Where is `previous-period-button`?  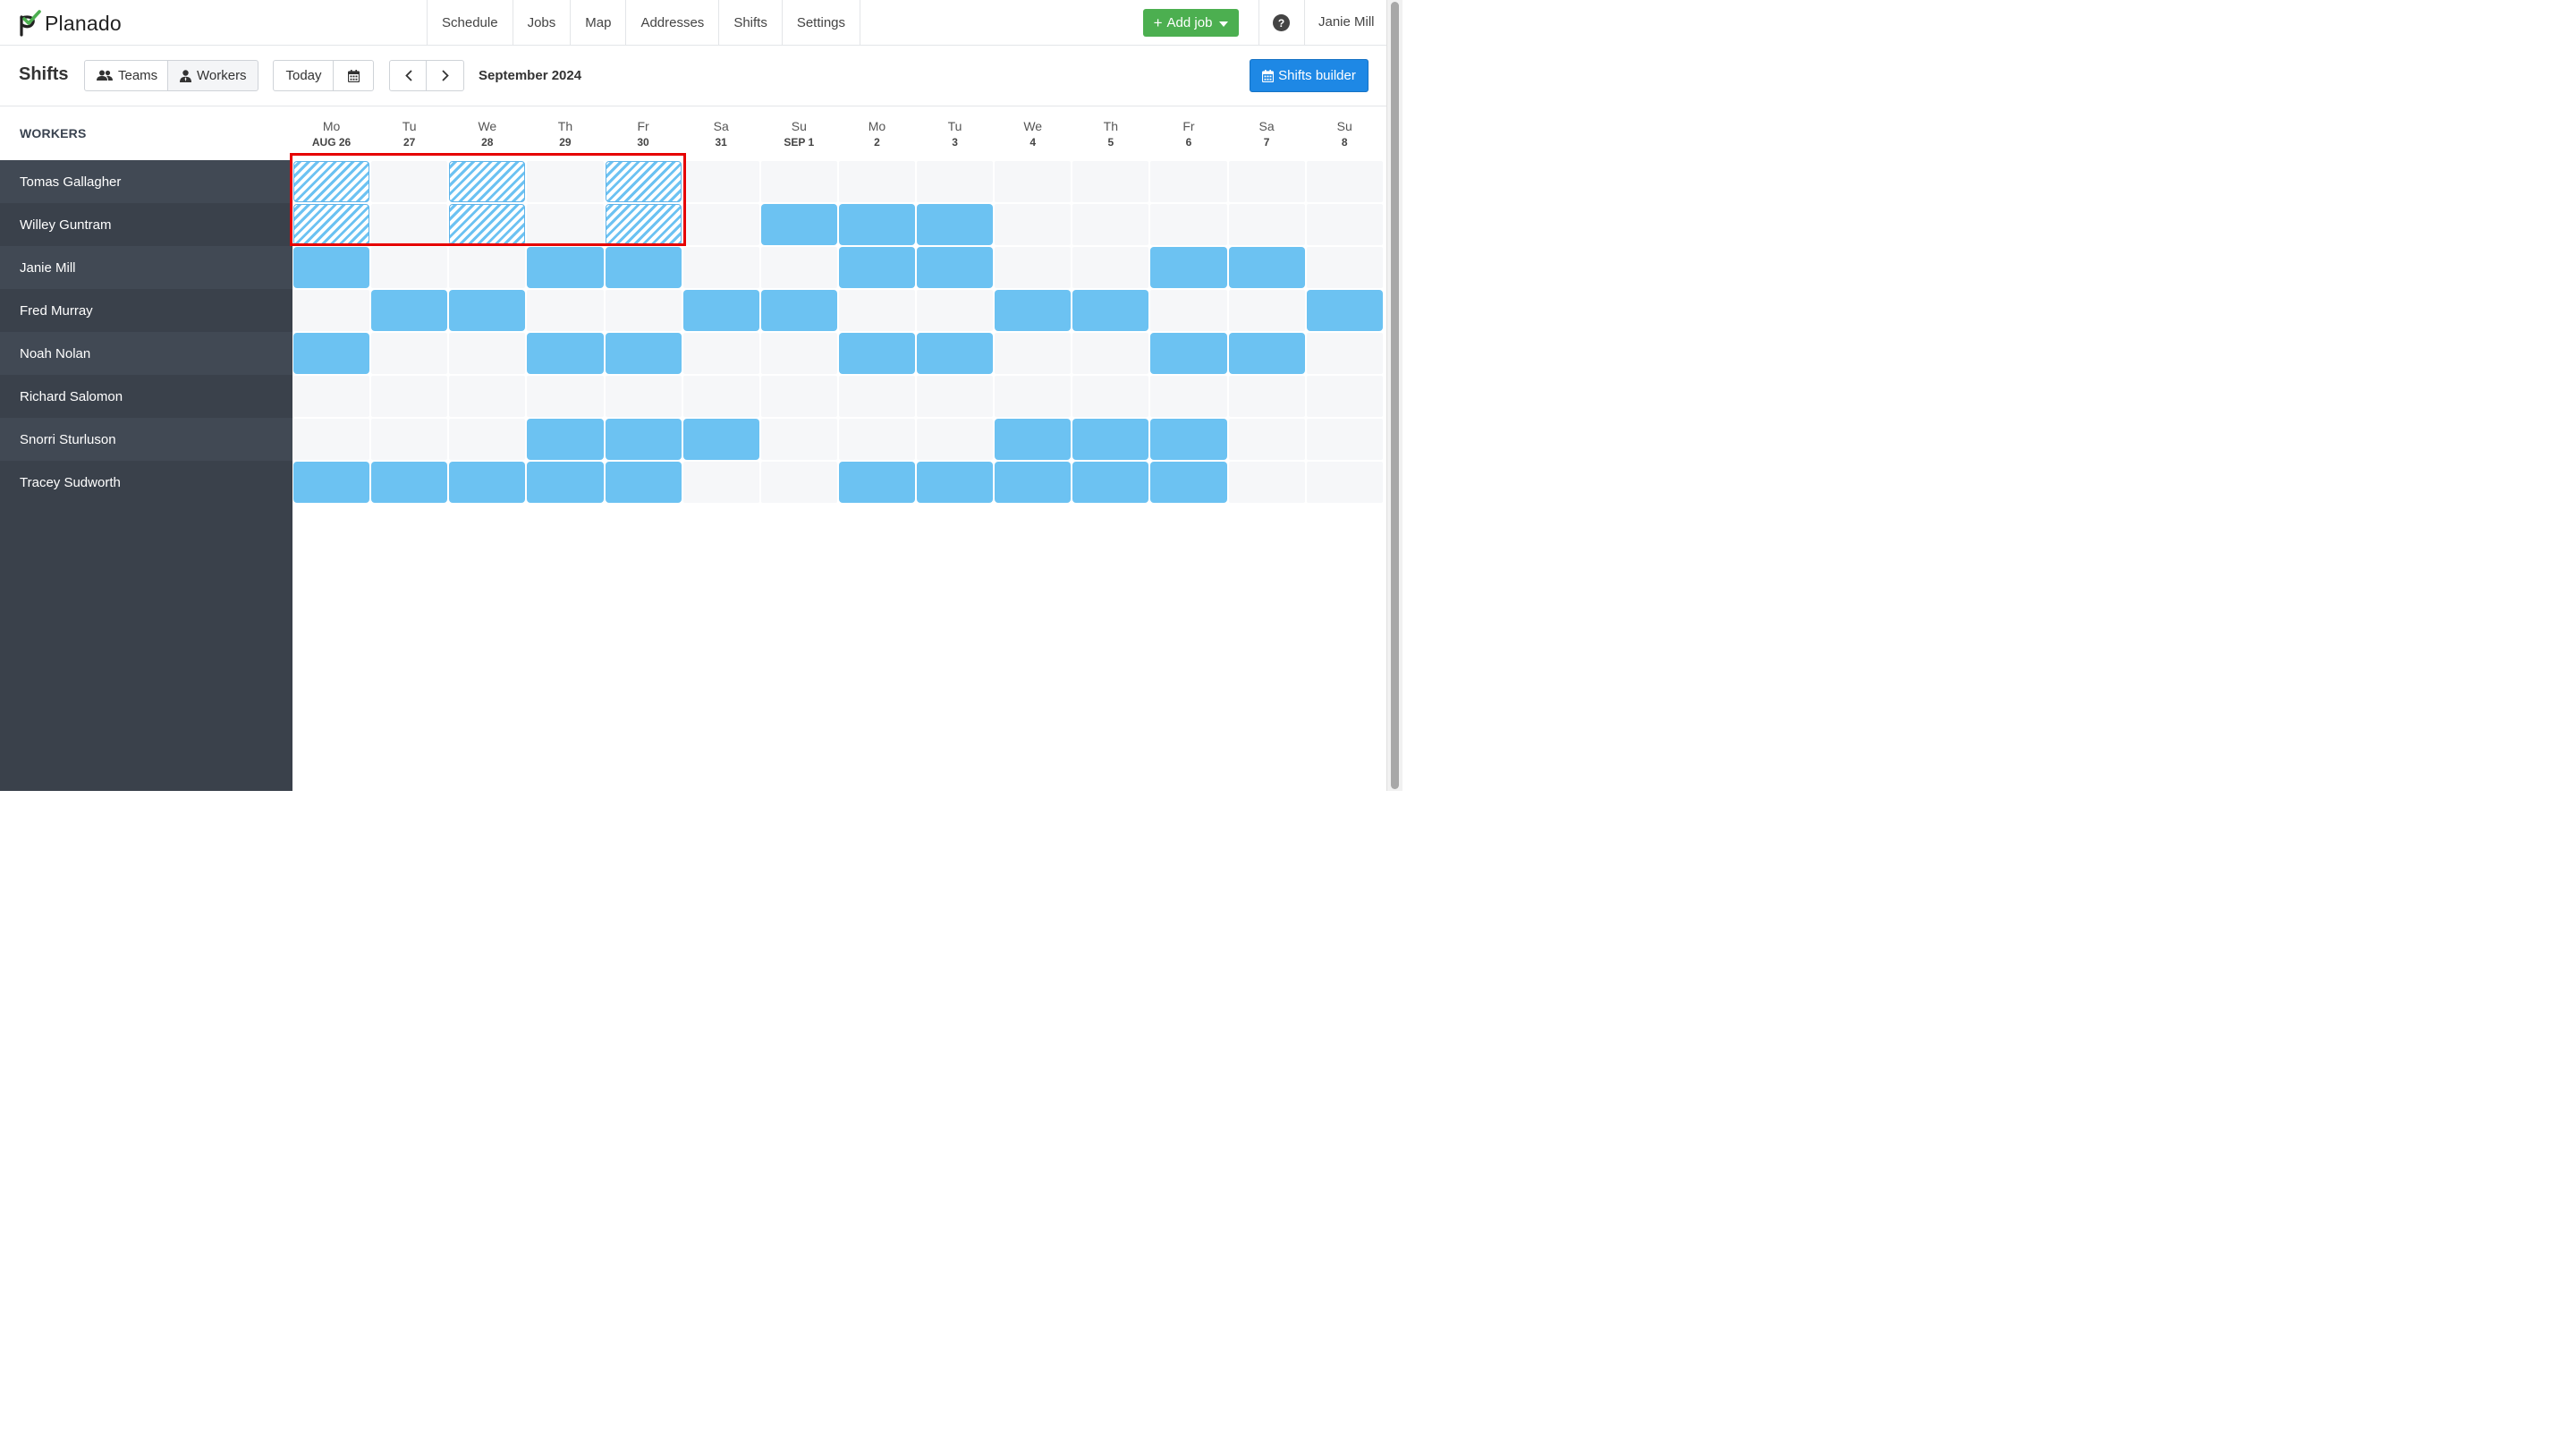
previous-period-button is located at coordinates (408, 75).